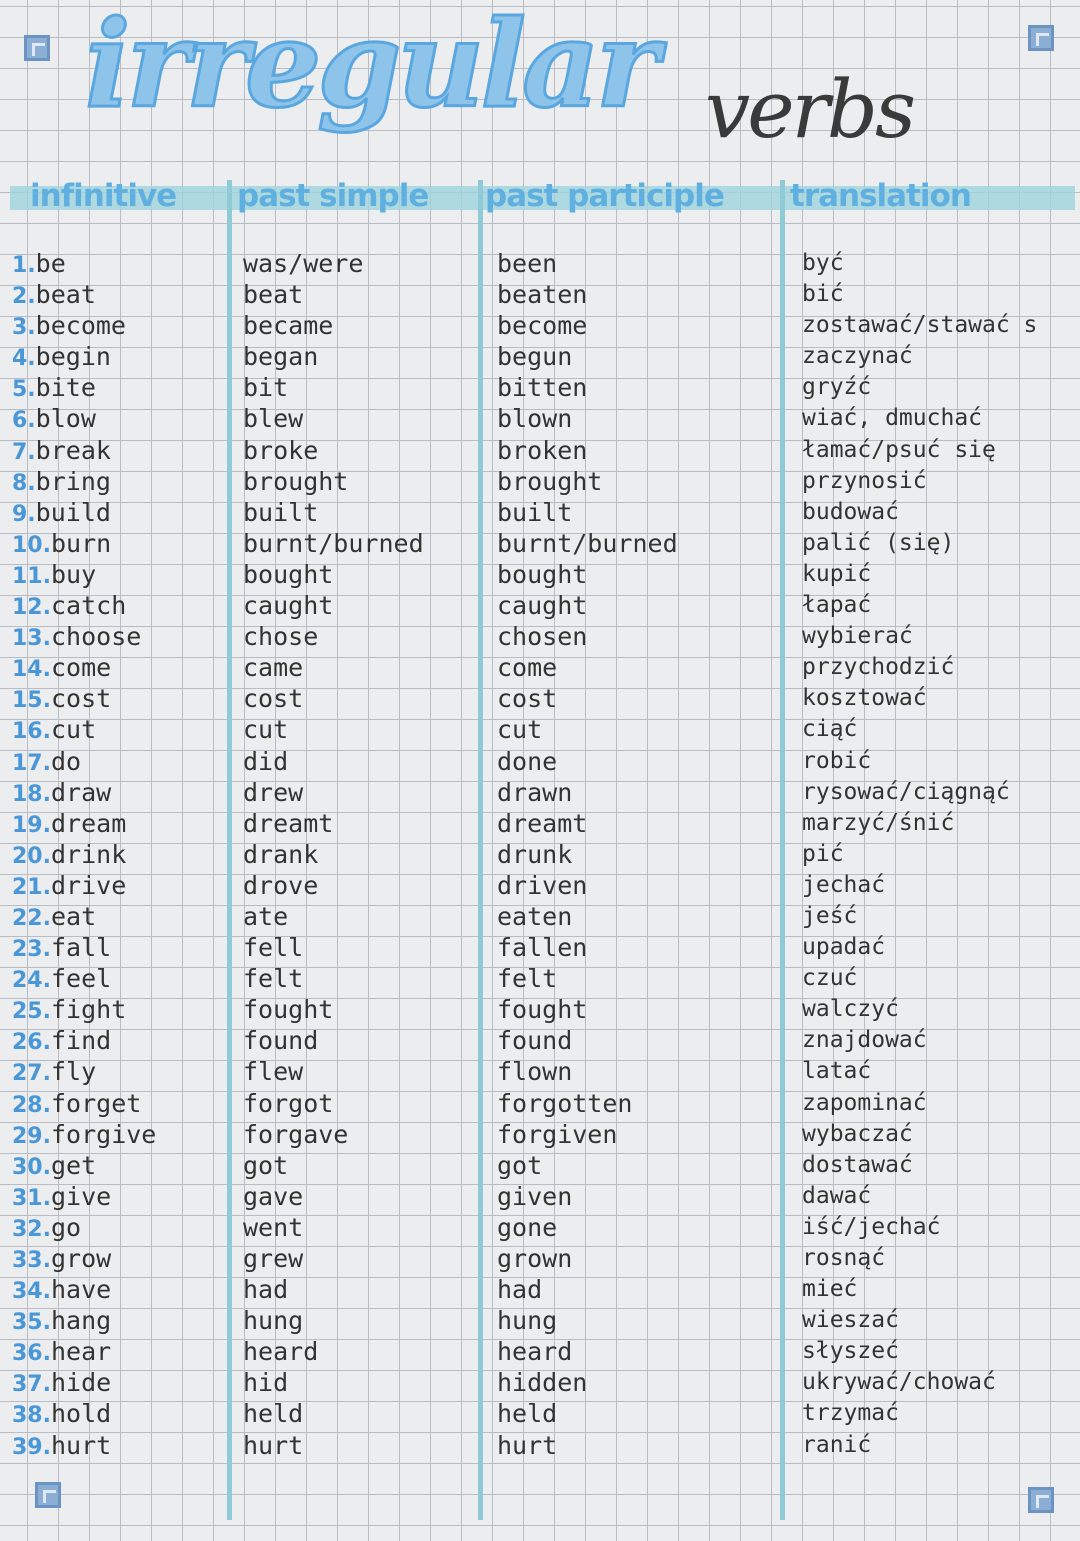 This screenshot has width=1080, height=1541. Describe the element at coordinates (906, 791) in the screenshot. I see `translation: rysować/ciągnąć` at that location.